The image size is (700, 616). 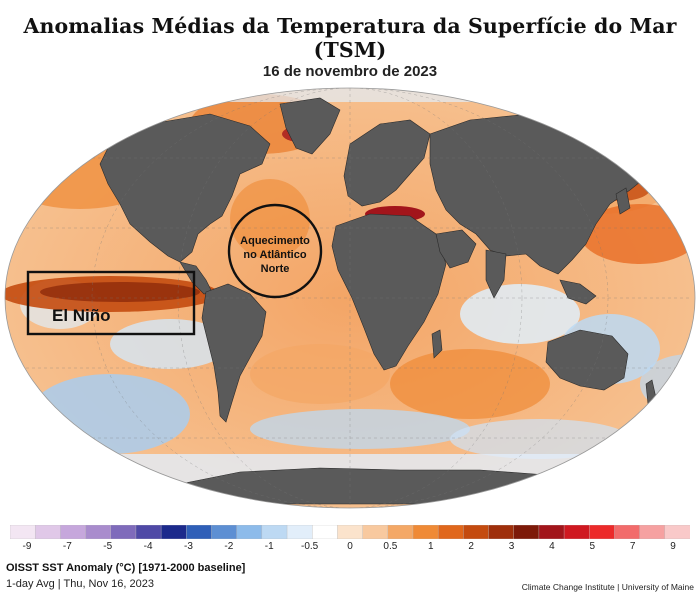 What do you see at coordinates (350, 71) in the screenshot?
I see `map-date: 16 de novembro de 2023` at bounding box center [350, 71].